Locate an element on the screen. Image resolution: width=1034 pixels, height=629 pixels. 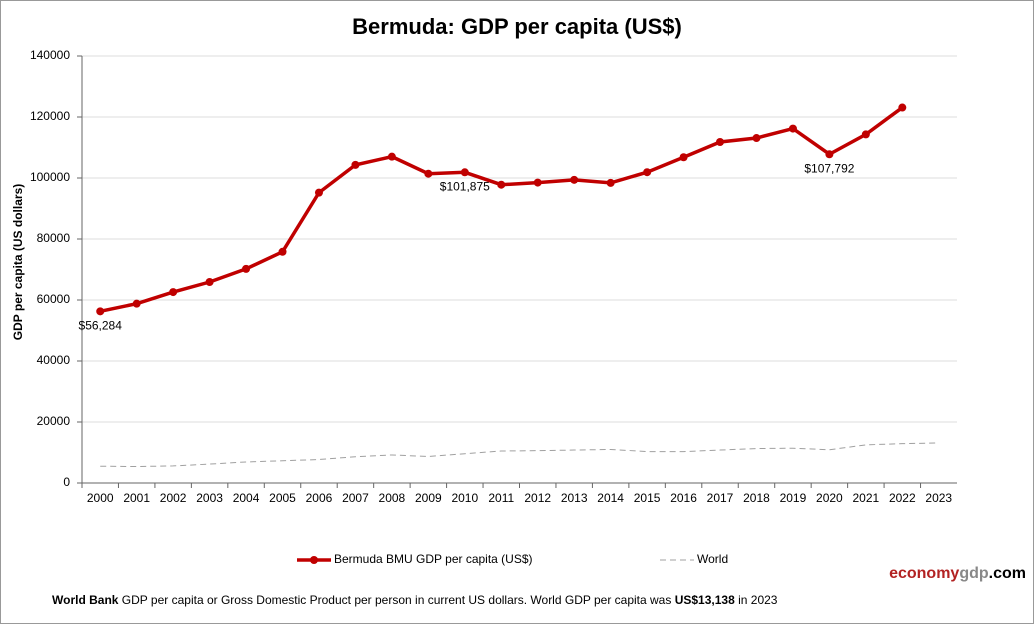
brand: economygdp.com is located at coordinates (957, 573).